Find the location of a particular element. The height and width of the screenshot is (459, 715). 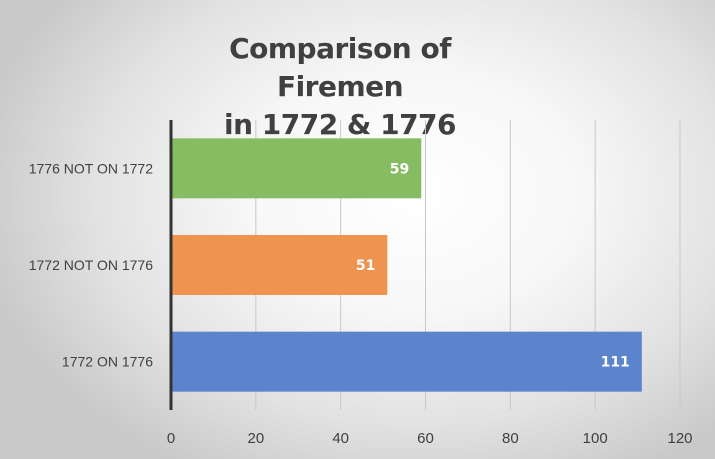

data-label-0: 59 is located at coordinates (399, 169).